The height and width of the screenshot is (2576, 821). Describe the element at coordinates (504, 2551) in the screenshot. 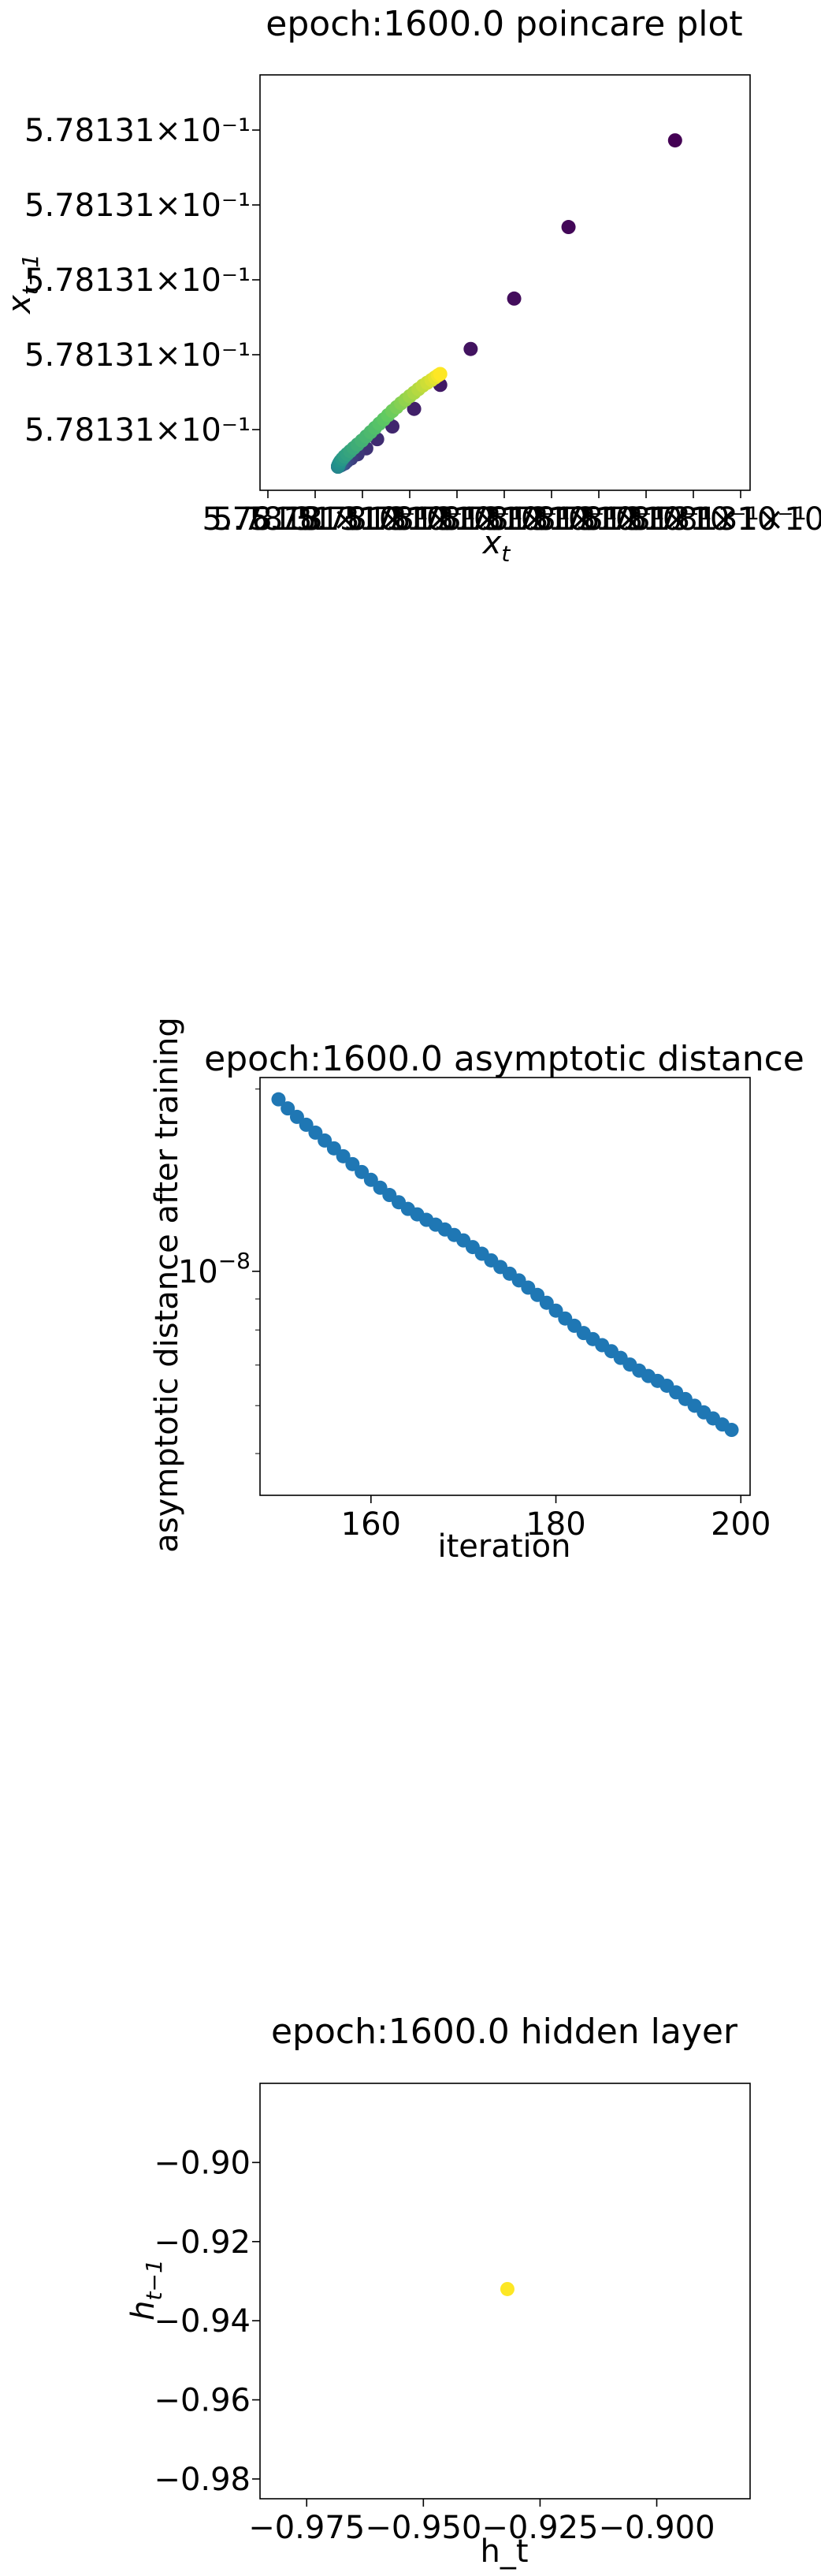

I see `hidden-layer-x-label: h_t` at that location.